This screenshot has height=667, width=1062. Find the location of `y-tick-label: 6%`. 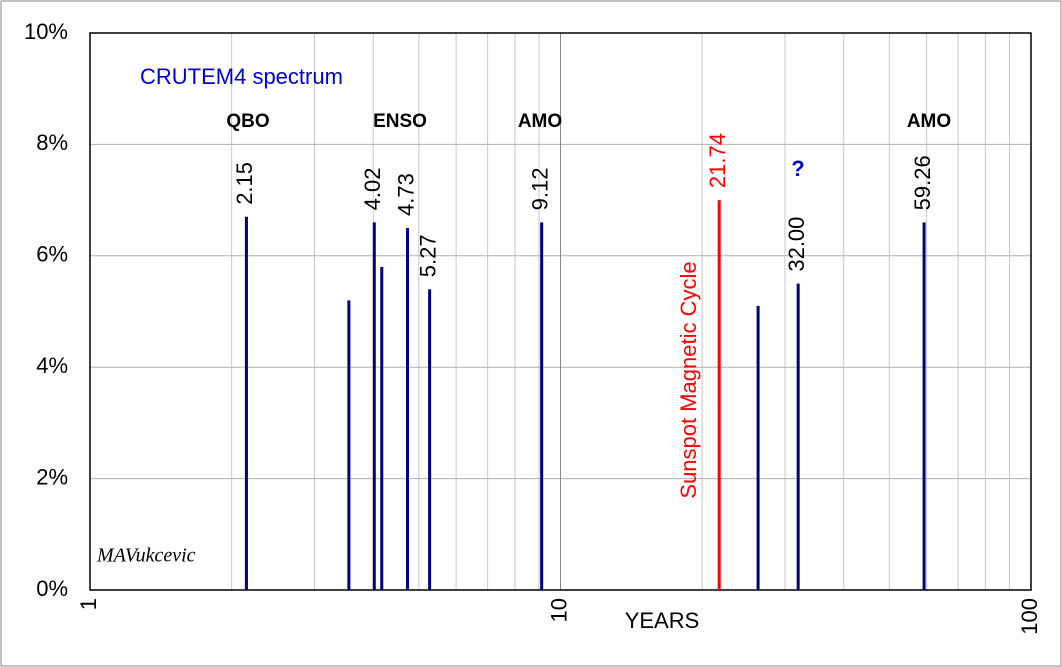

y-tick-label: 6% is located at coordinates (52, 254).